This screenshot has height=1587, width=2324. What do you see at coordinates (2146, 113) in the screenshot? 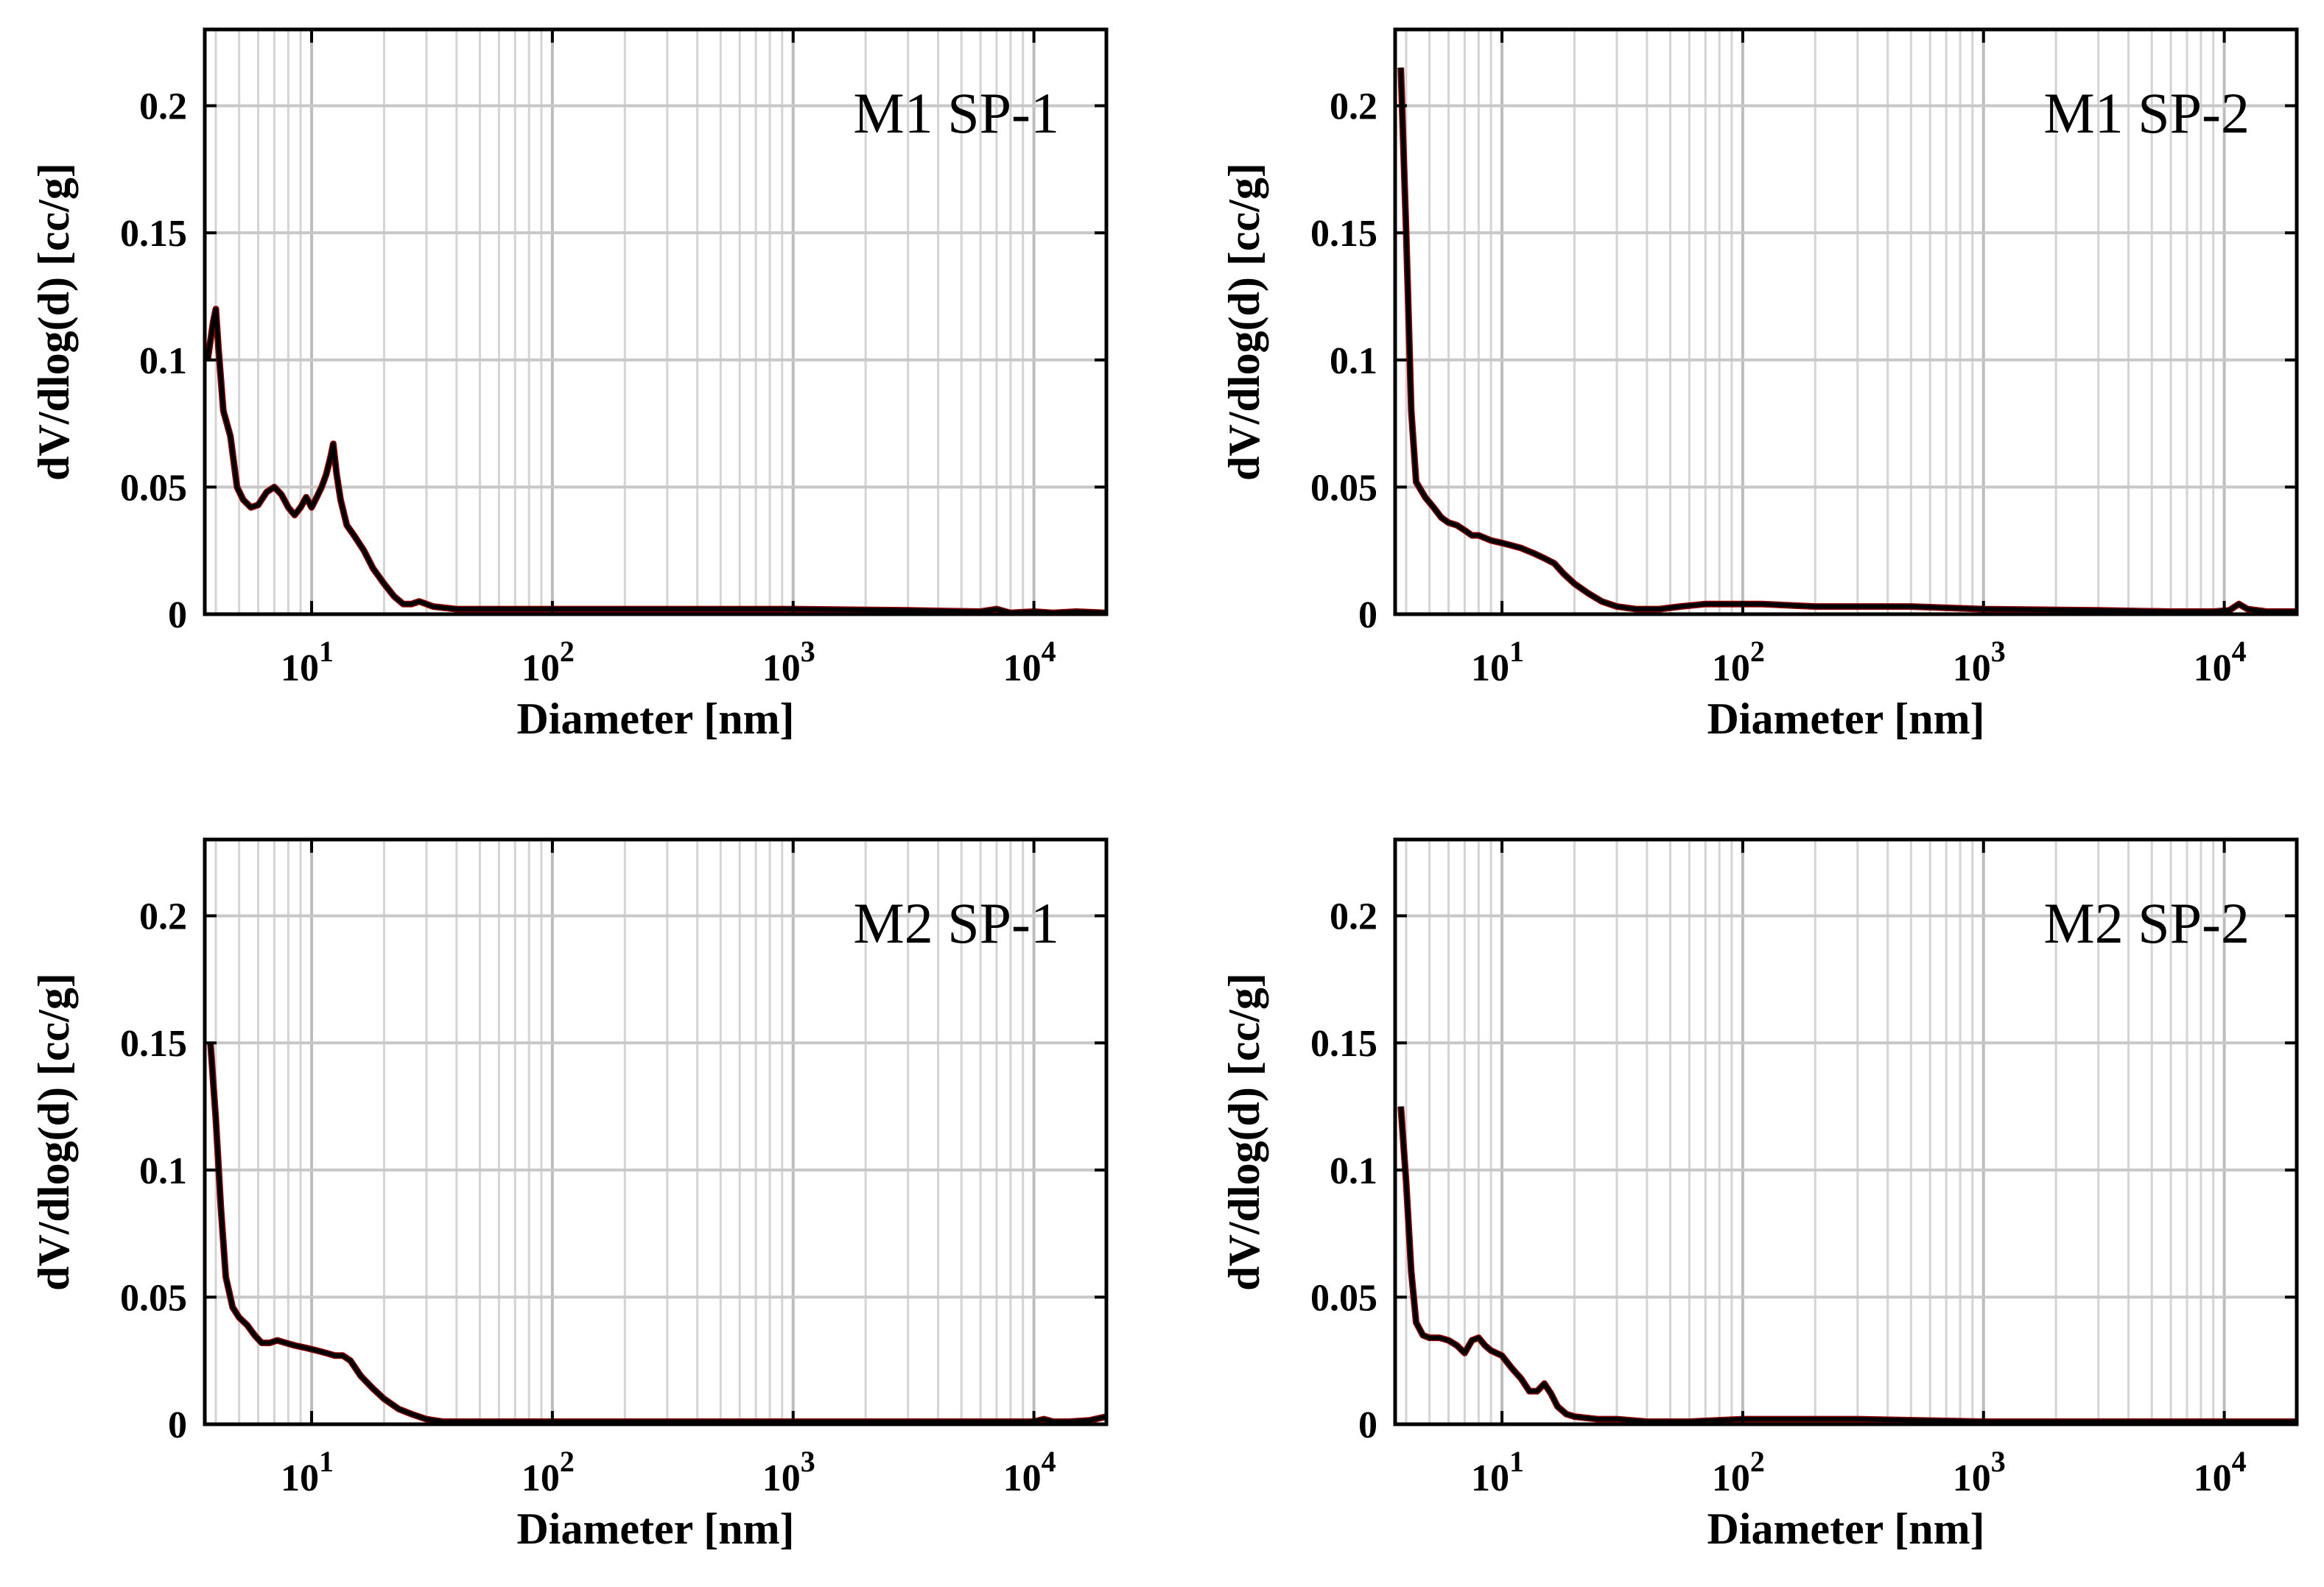
I see `panel-title: M1 SP-2` at bounding box center [2146, 113].